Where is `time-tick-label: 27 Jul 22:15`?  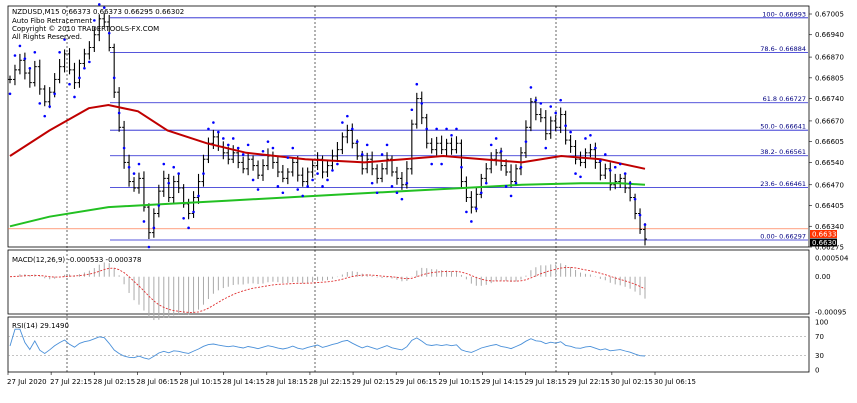 time-tick-label: 27 Jul 22:15 is located at coordinates (71, 382).